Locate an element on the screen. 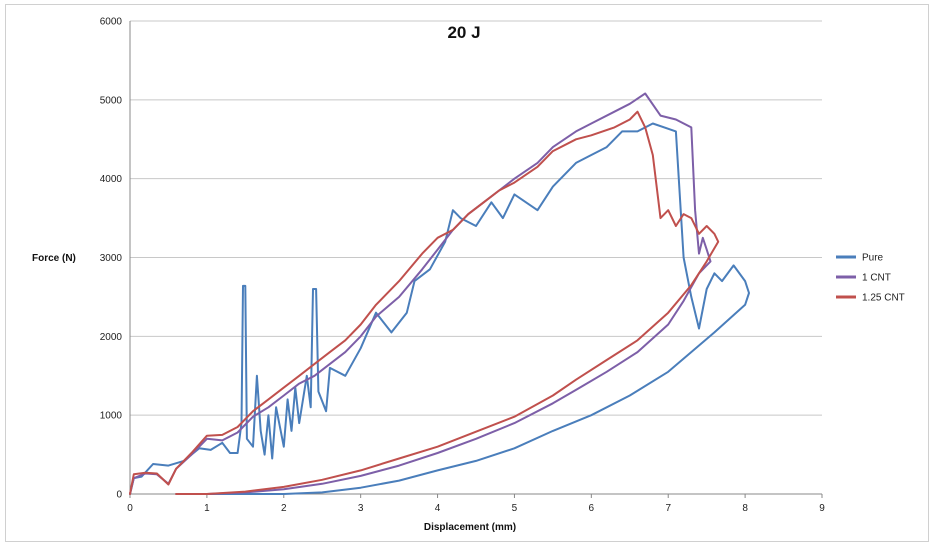 Image resolution: width=934 pixels, height=547 pixels. y-tick-labels: 0 1000 2000 3000 4000 5000 6000 is located at coordinates (111, 259).